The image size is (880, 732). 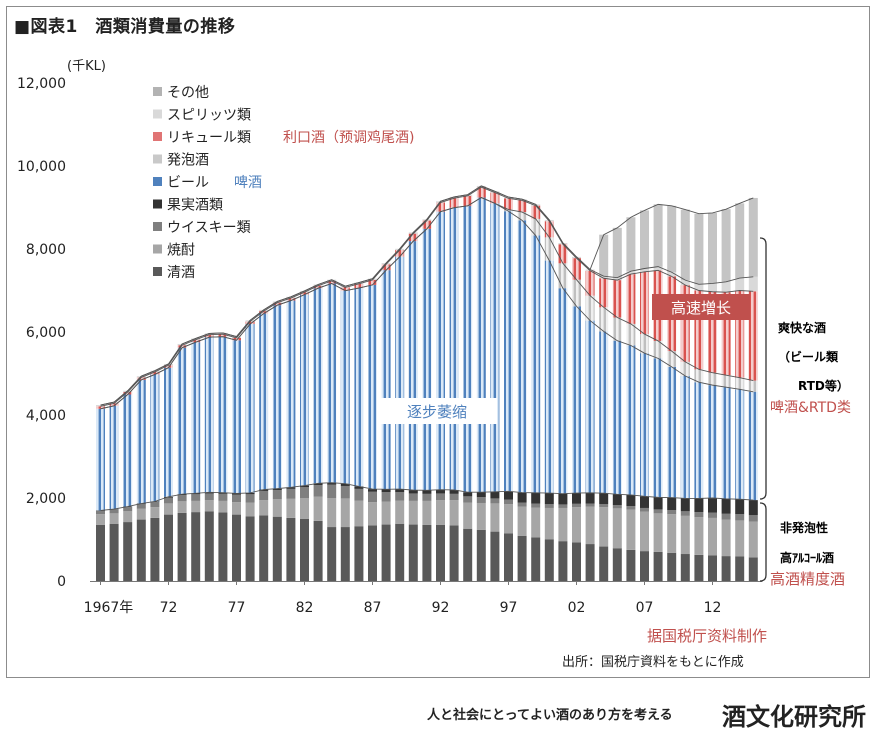 I want to click on legend-label: 果実酒類, so click(x=195, y=206).